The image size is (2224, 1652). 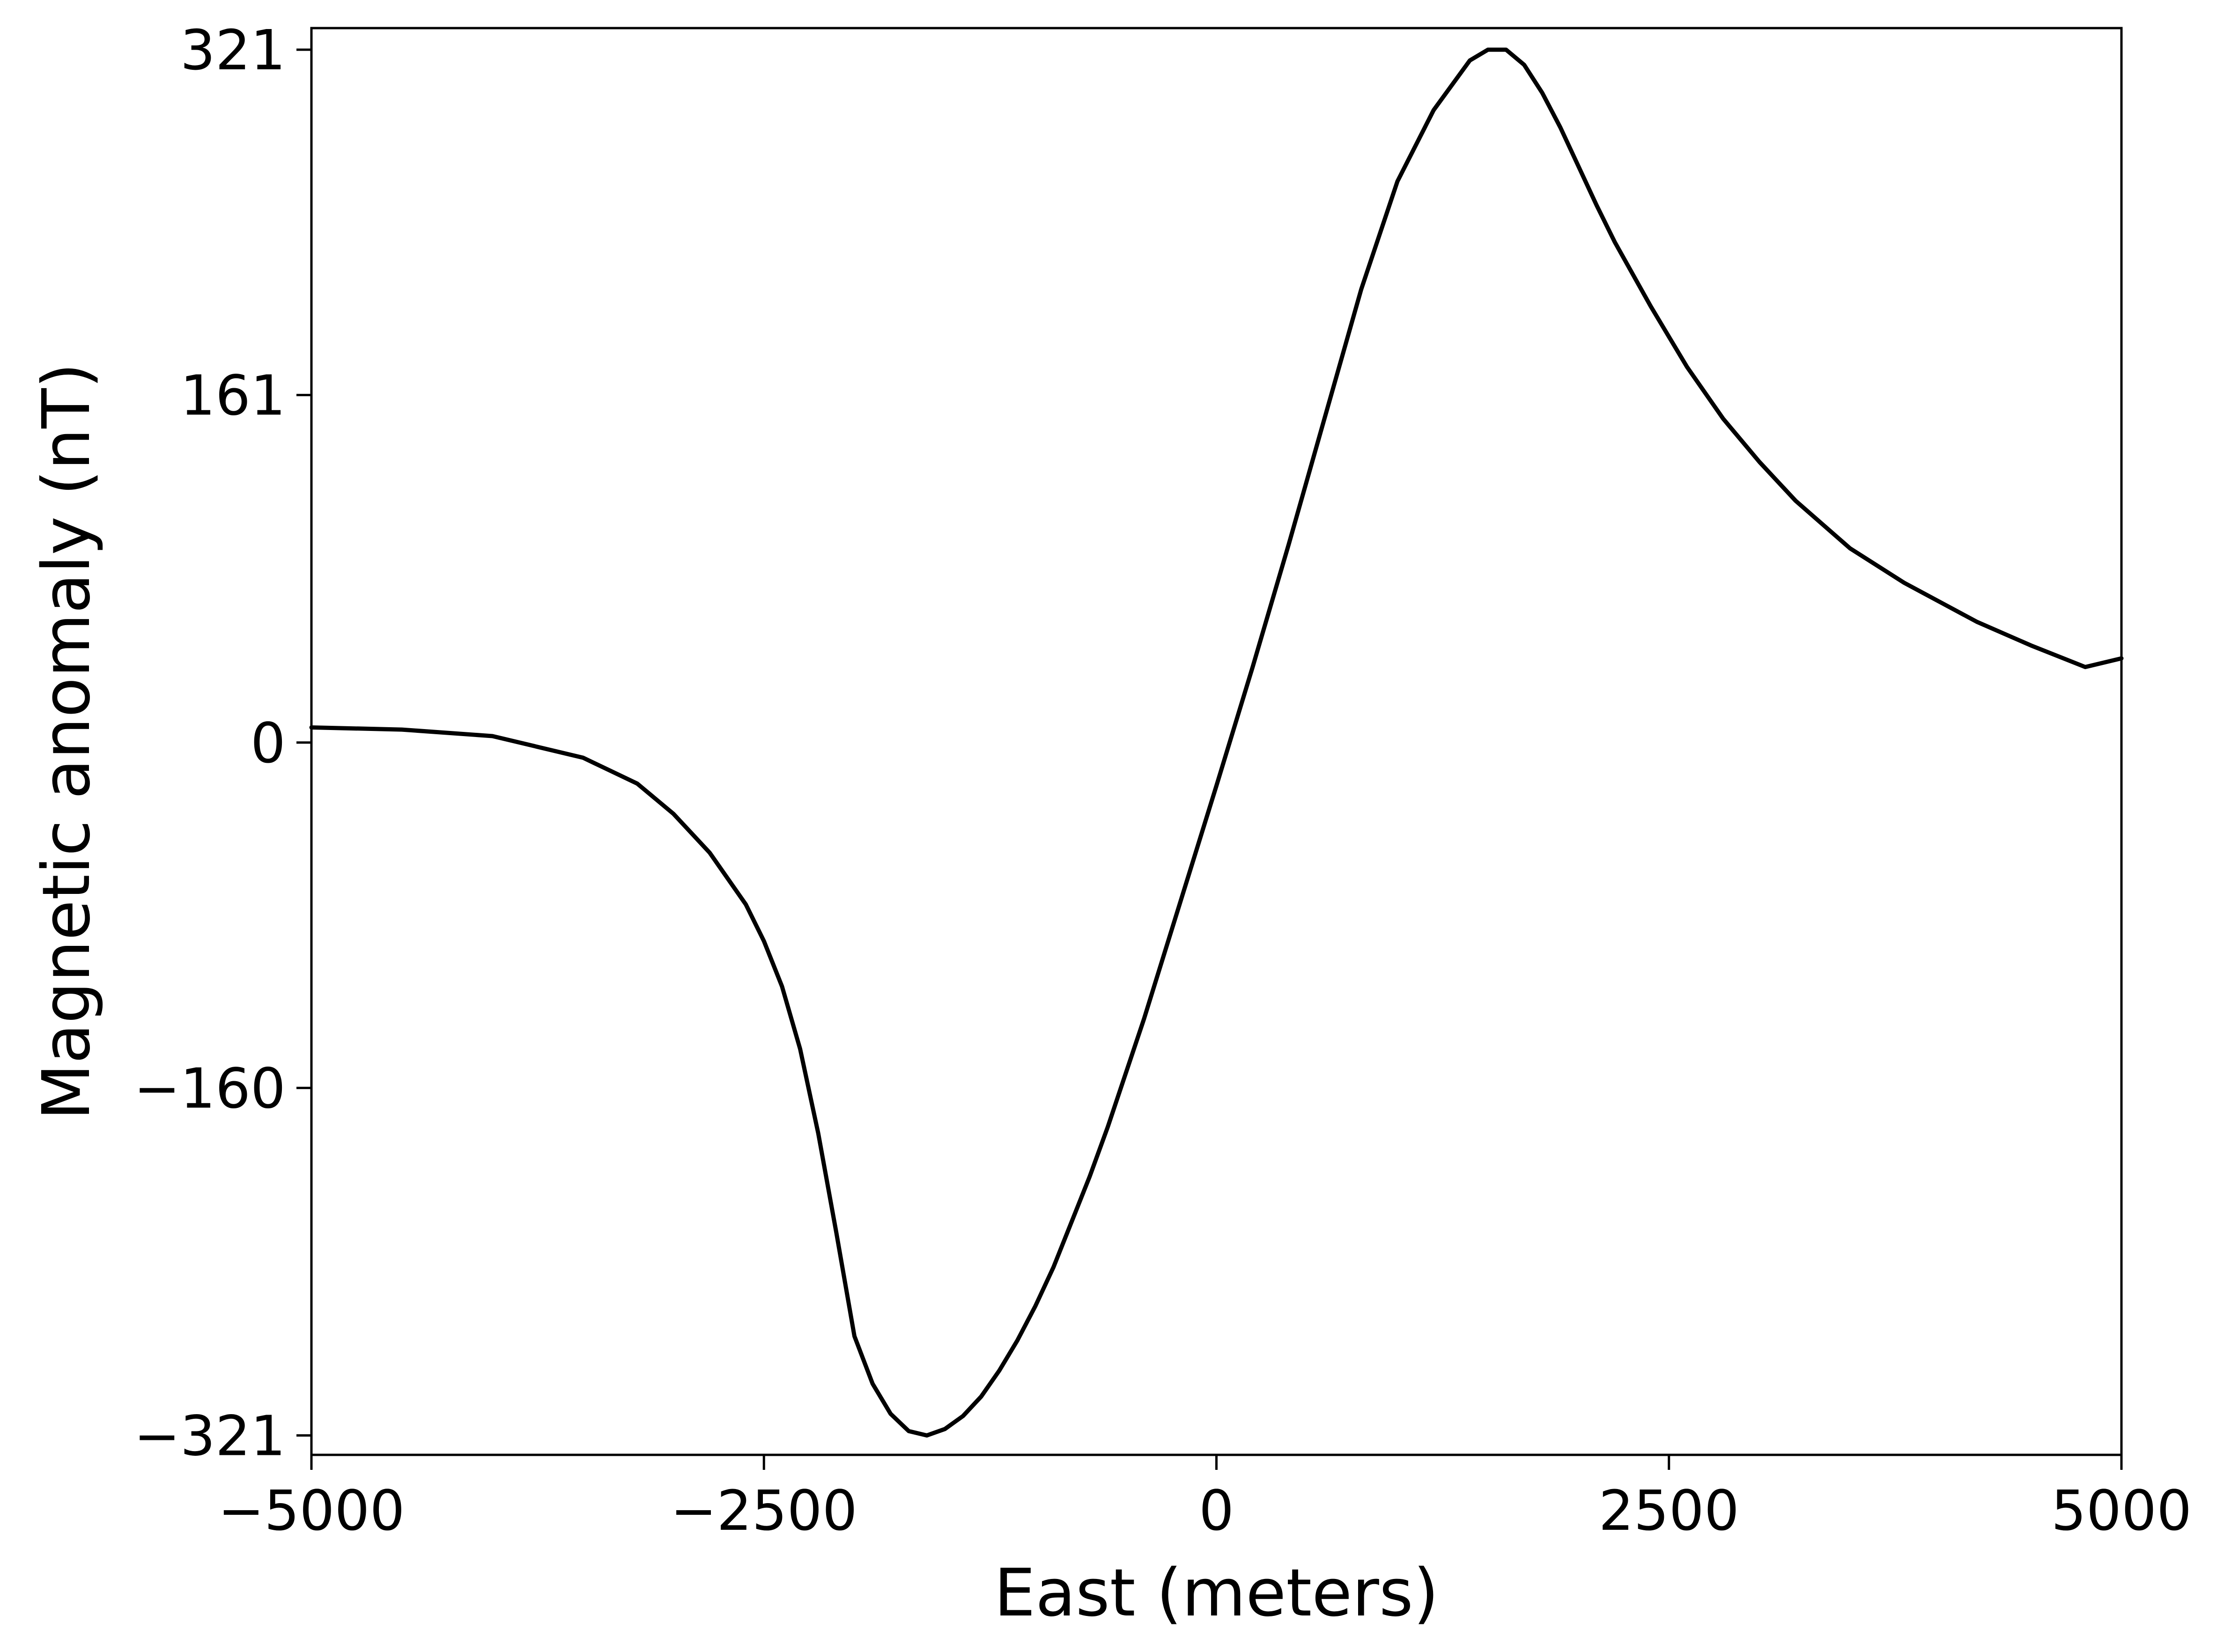 What do you see at coordinates (210, 1088) in the screenshot?
I see `y-tick-label: −160` at bounding box center [210, 1088].